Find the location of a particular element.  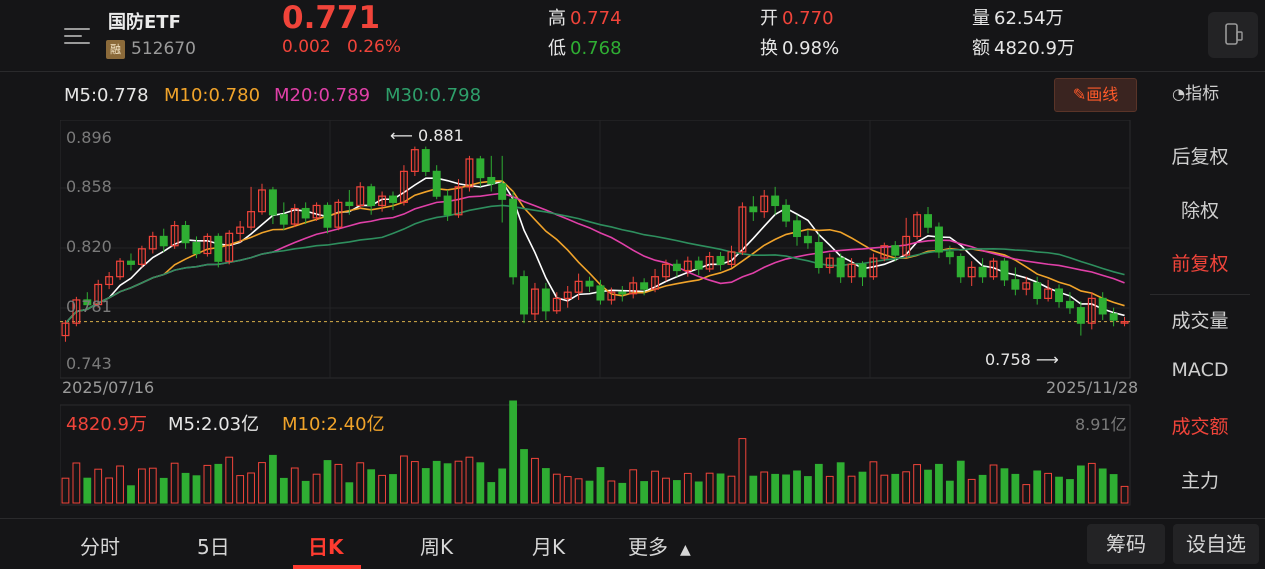

tab-weekly-k: 周K is located at coordinates (437, 547).